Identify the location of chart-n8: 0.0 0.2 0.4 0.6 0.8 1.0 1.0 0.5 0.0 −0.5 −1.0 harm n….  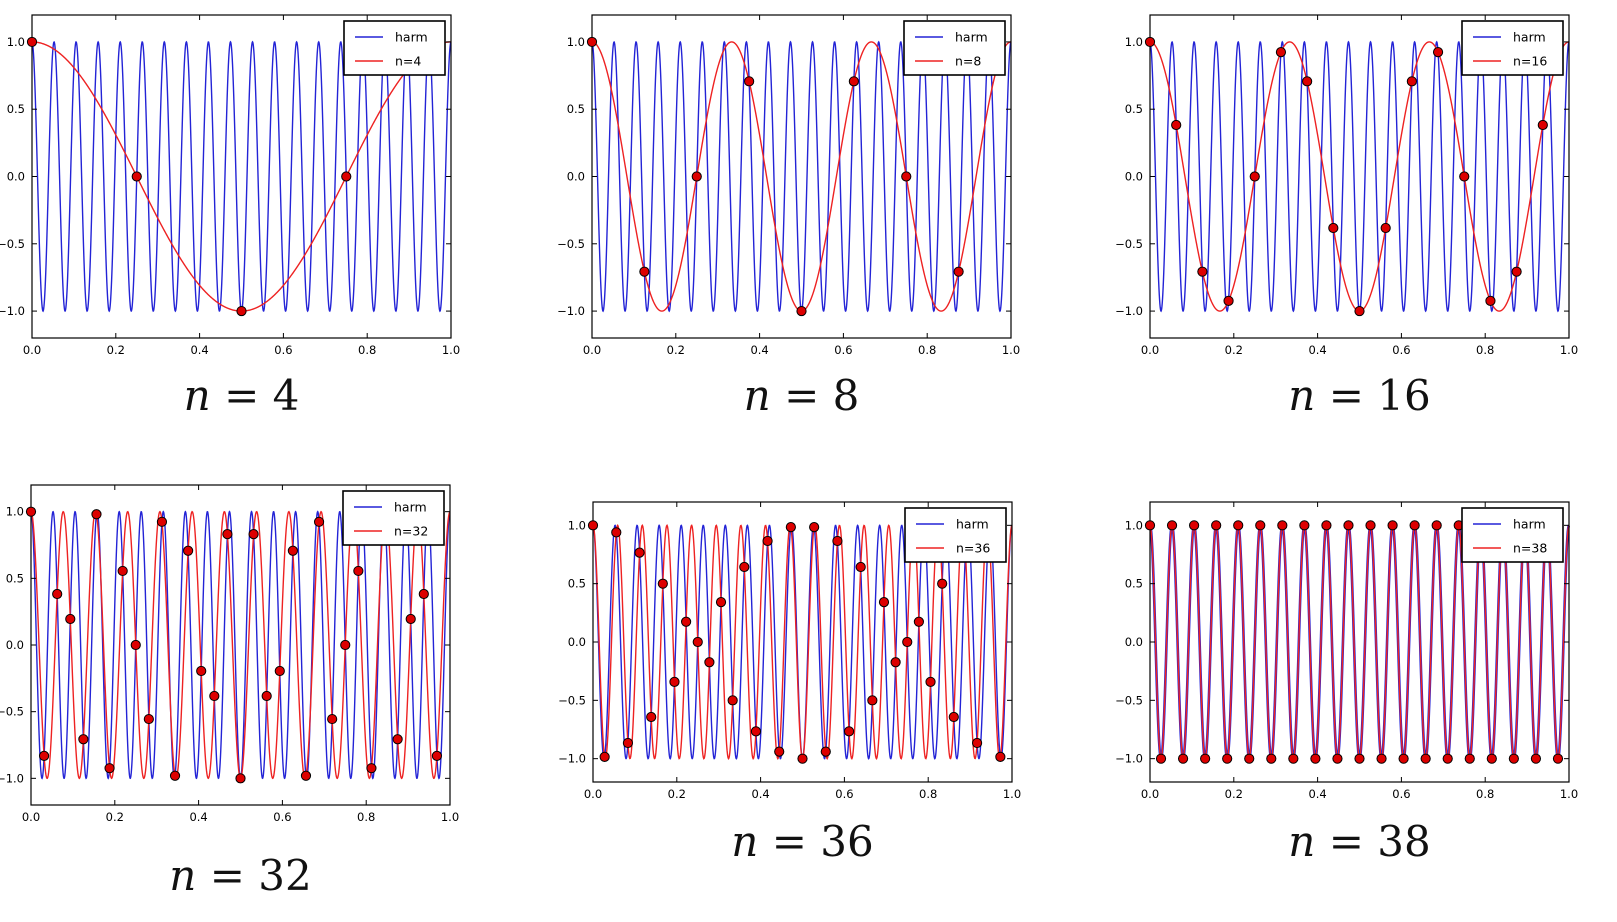
(788, 185).